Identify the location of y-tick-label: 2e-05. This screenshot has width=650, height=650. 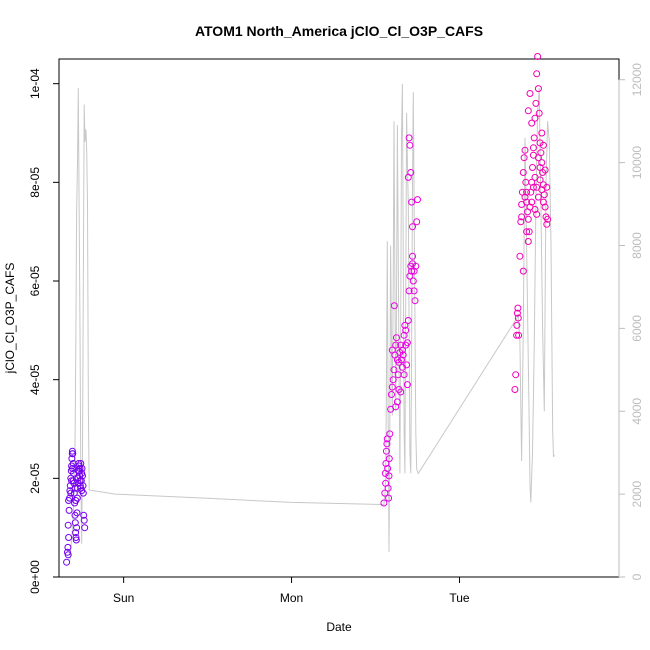
(35, 478).